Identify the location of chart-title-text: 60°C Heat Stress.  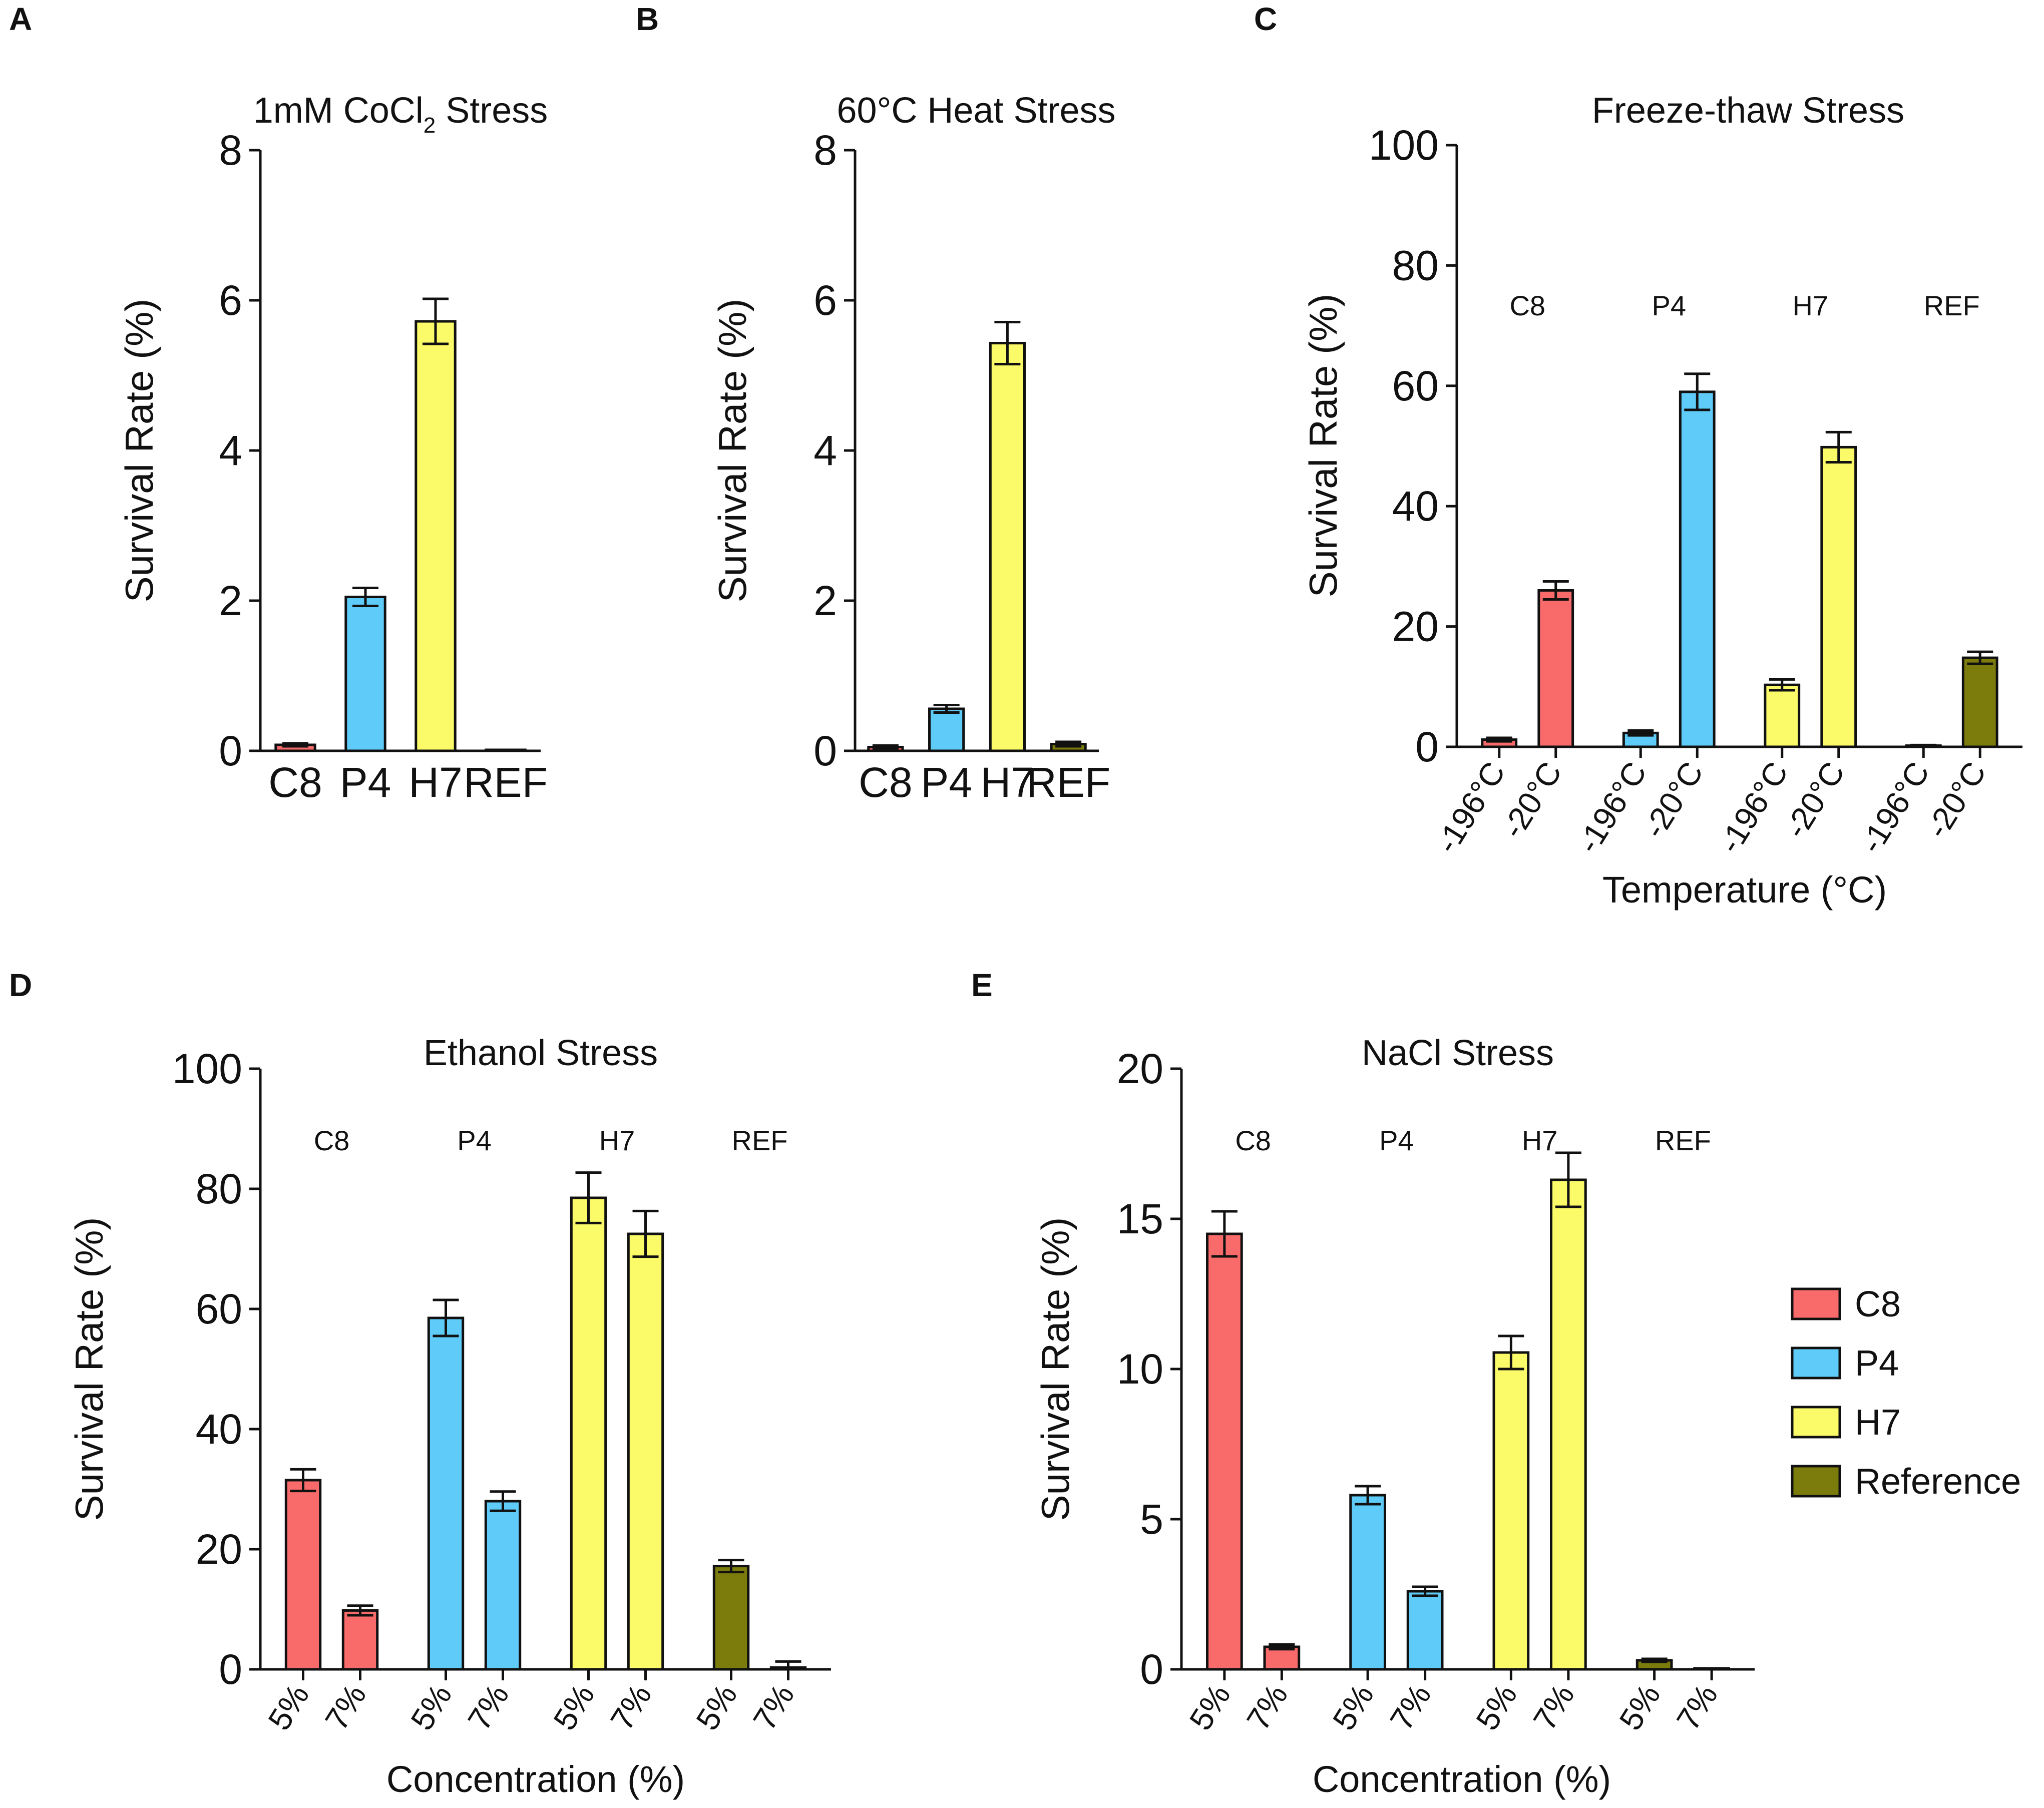
(976, 111).